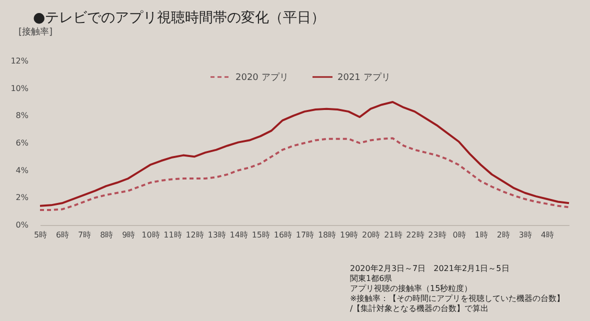 This screenshot has width=590, height=321. I want to click on text: アプリ視聴の接触率（15秒粒度）, so click(411, 288).